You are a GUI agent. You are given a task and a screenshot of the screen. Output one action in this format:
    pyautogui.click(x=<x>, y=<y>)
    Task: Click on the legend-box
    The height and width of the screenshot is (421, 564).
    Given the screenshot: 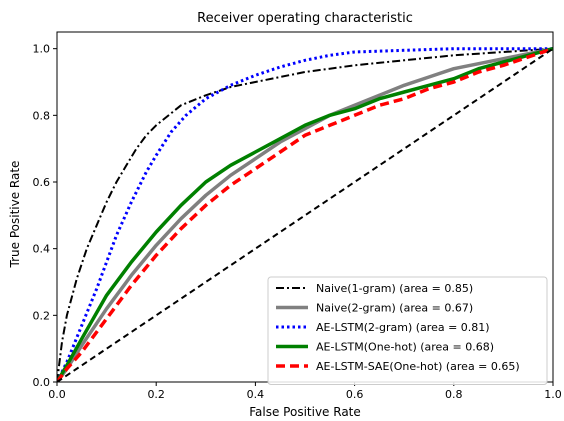 What is the action you would take?
    pyautogui.click(x=407, y=330)
    